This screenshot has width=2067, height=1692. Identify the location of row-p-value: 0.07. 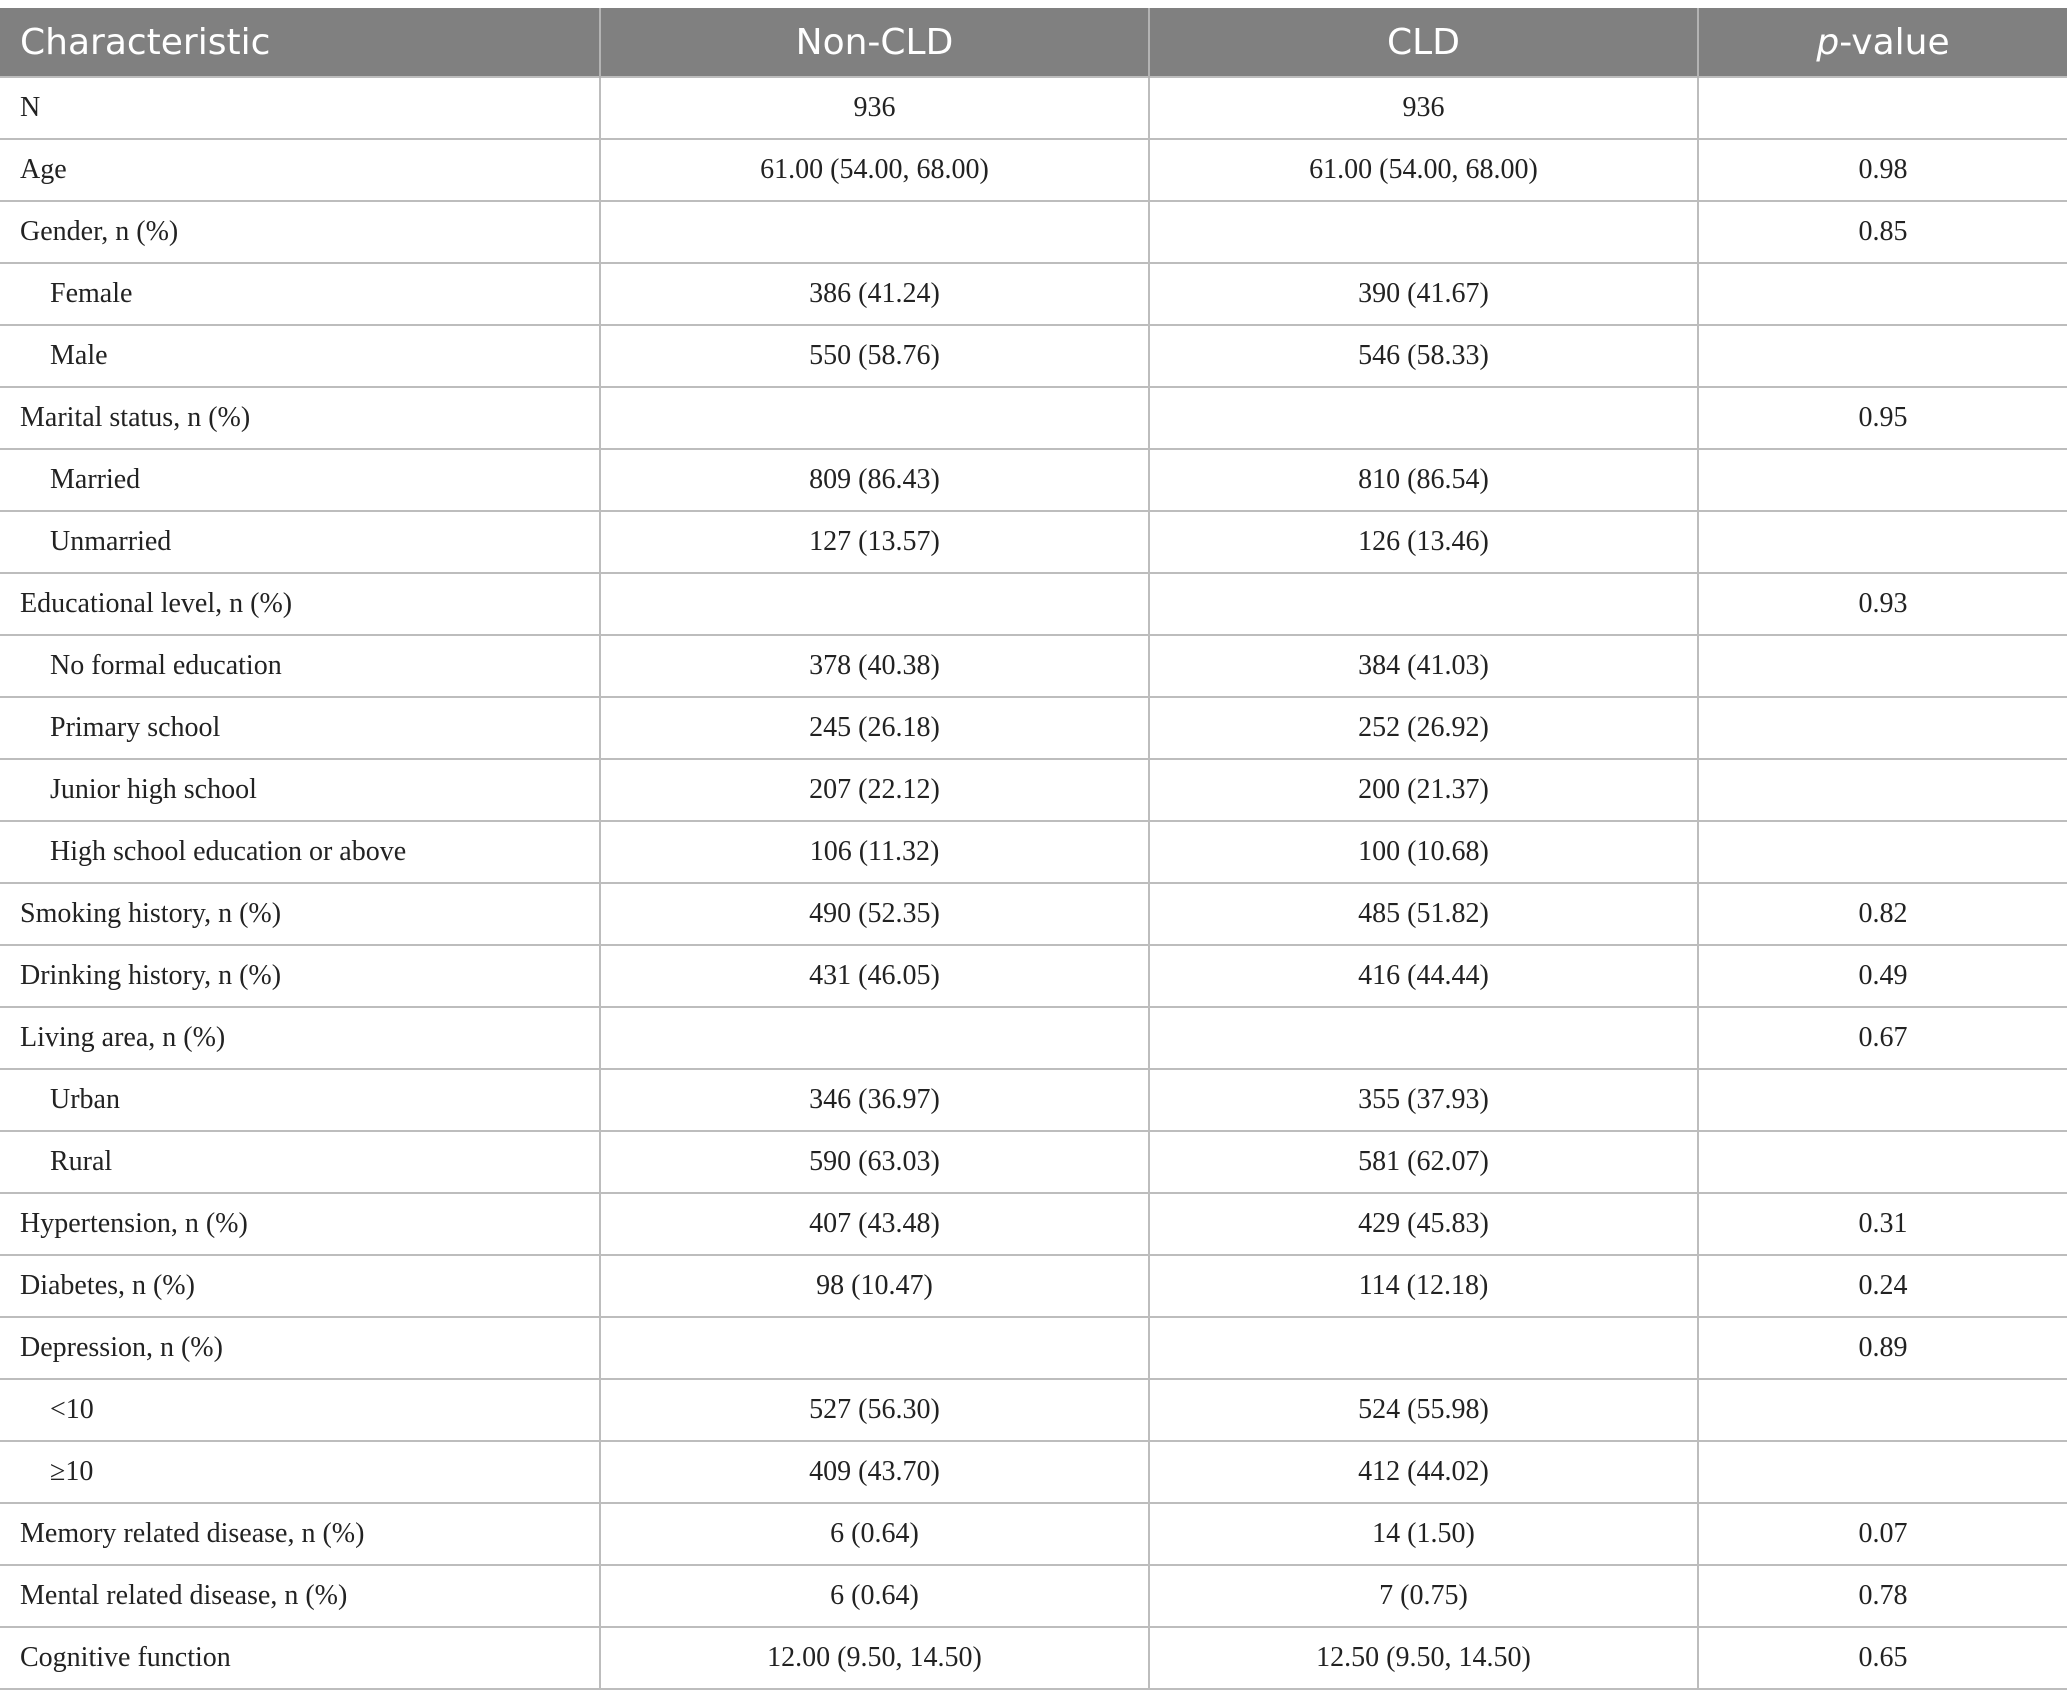
(1882, 1534).